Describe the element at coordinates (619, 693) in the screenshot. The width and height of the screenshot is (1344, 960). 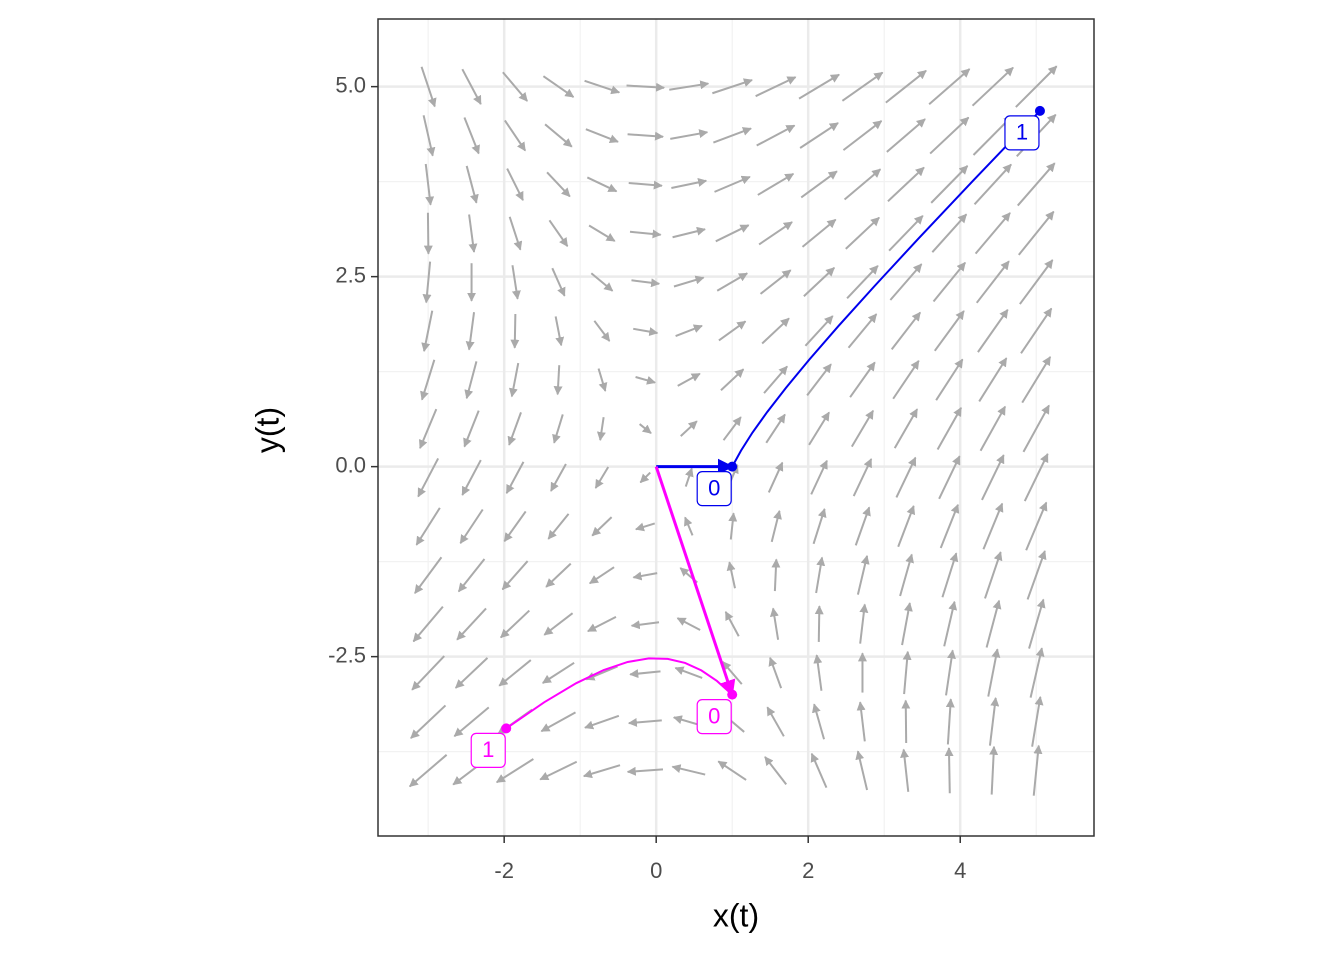
I see `trajectory` at that location.